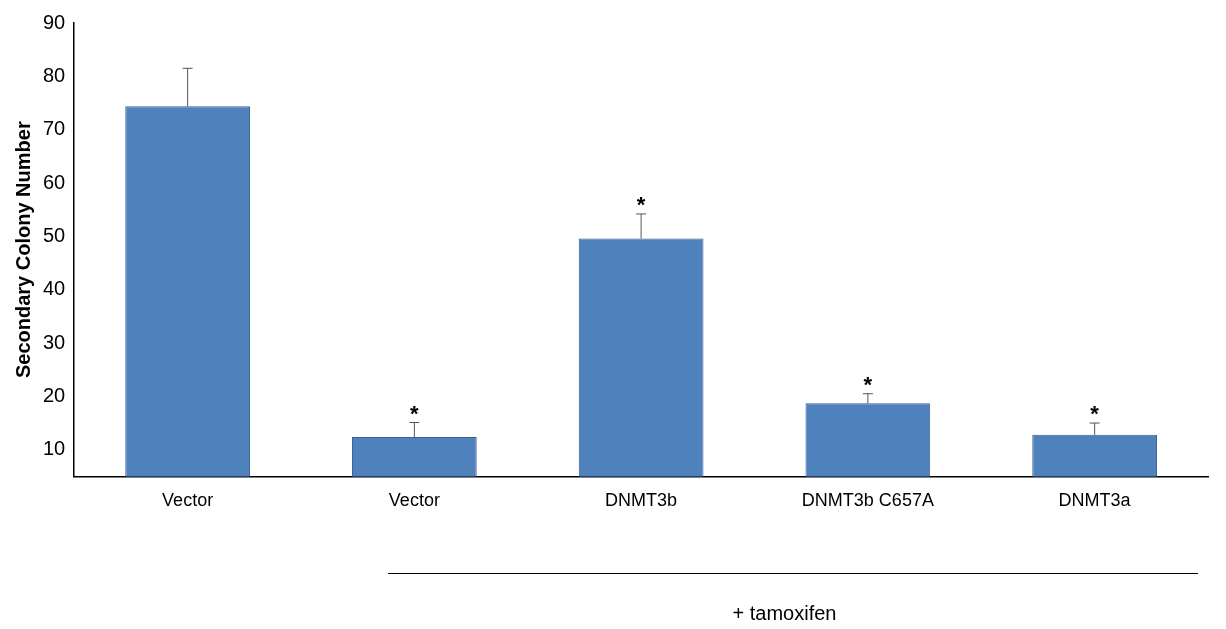 The height and width of the screenshot is (629, 1226). Describe the element at coordinates (784, 612) in the screenshot. I see `text: + tamoxifen` at that location.